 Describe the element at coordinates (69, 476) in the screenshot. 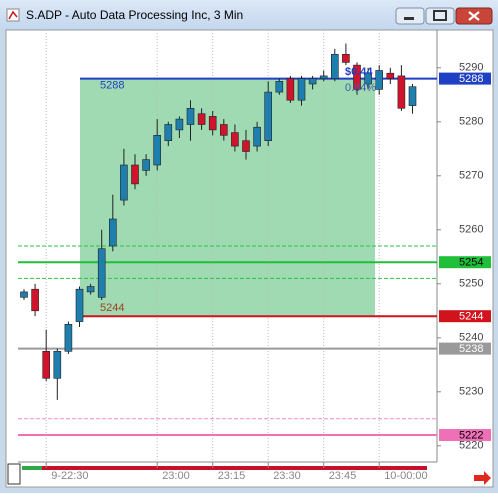

I see `x-tick-label: 9-22:30` at that location.